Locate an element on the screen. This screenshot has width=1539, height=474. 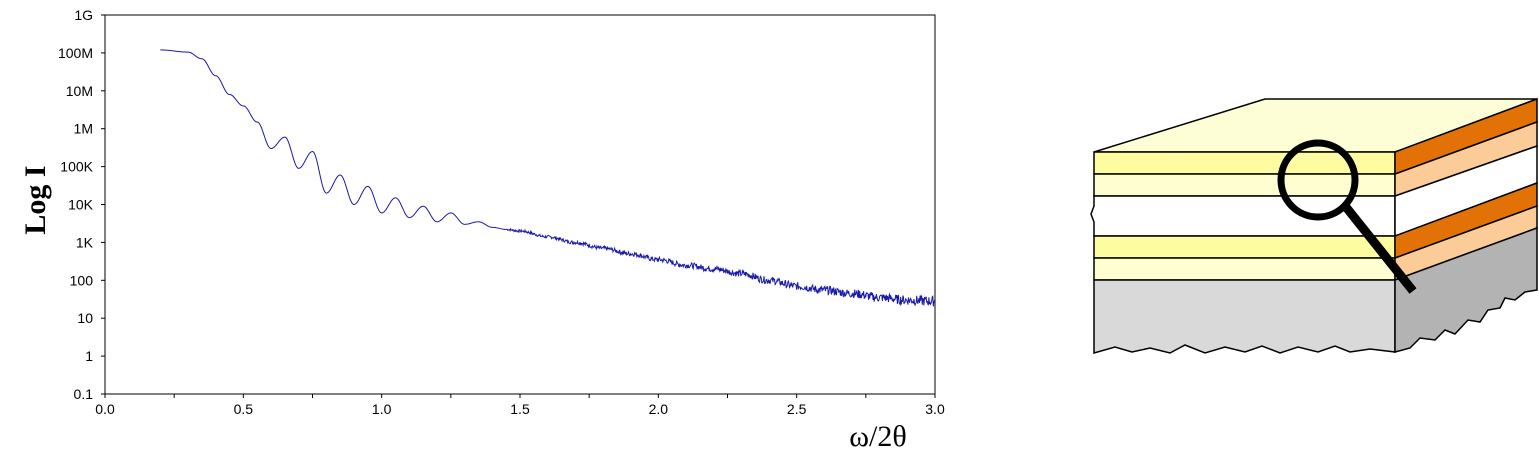
y-tick-label: 10K is located at coordinates (81, 205).